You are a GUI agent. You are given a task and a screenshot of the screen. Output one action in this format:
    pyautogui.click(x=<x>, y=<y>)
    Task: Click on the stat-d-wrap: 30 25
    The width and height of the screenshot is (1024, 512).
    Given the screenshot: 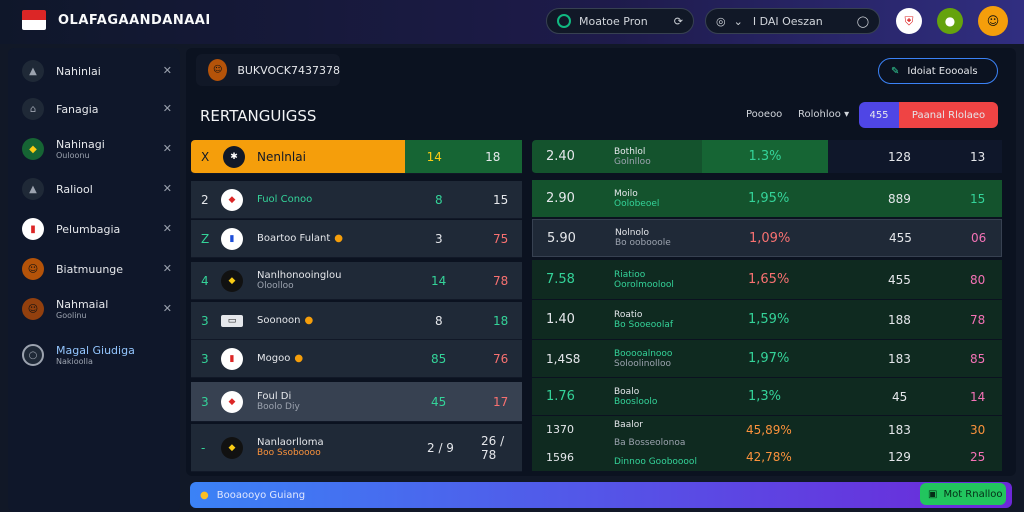 What is the action you would take?
    pyautogui.click(x=977, y=443)
    